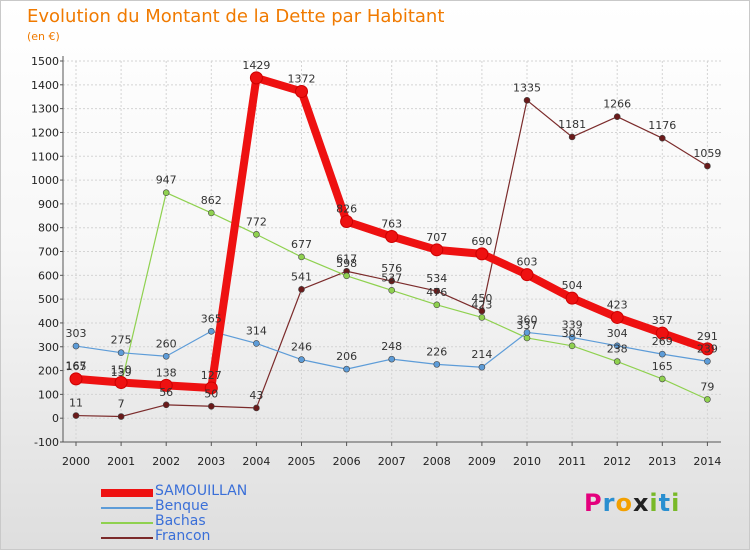 Image resolution: width=750 pixels, height=551 pixels. What do you see at coordinates (76, 365) in the screenshot?
I see `data-label-bachas: 167` at bounding box center [76, 365].